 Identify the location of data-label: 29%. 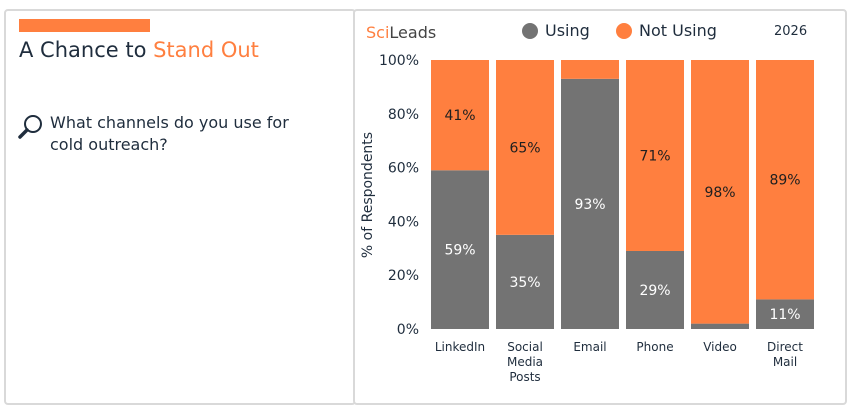
(654, 291).